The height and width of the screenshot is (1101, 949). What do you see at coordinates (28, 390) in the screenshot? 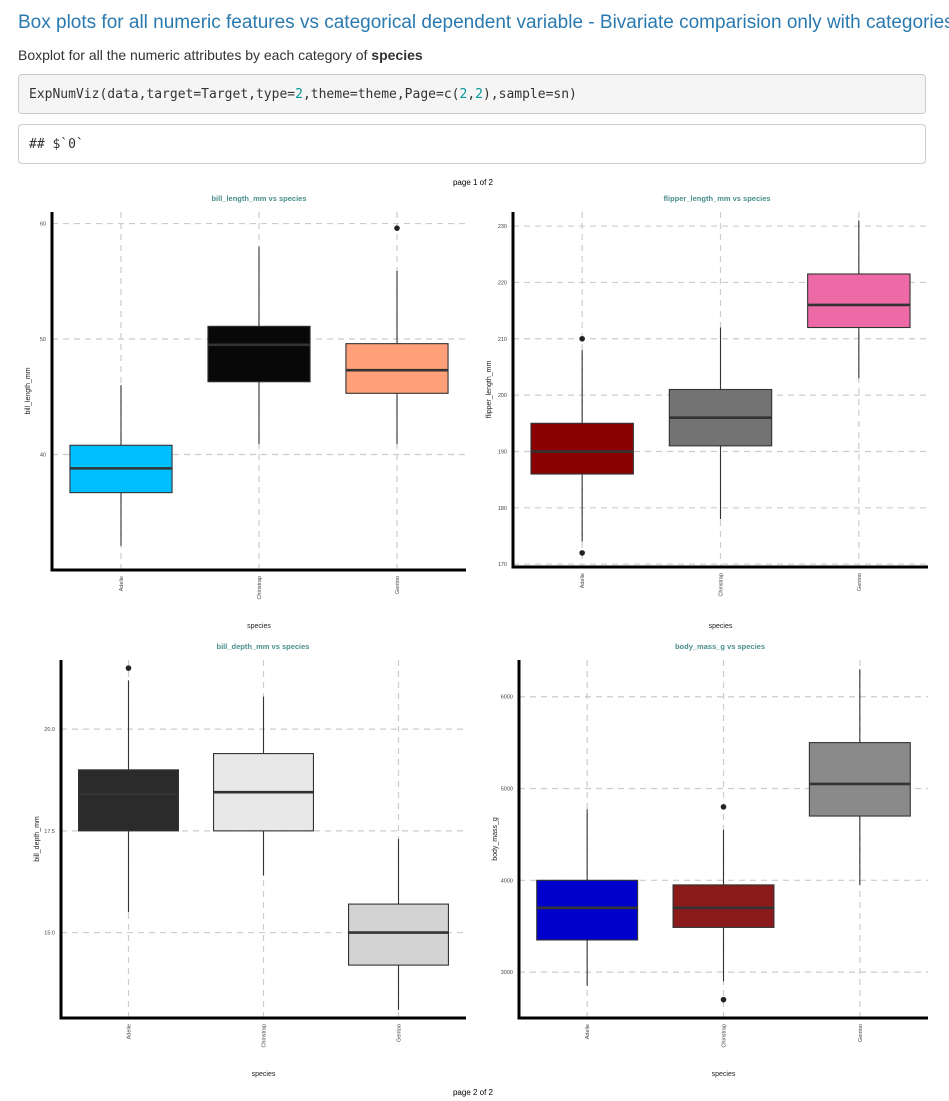
I see `y-axis-label: bill_length_mm` at bounding box center [28, 390].